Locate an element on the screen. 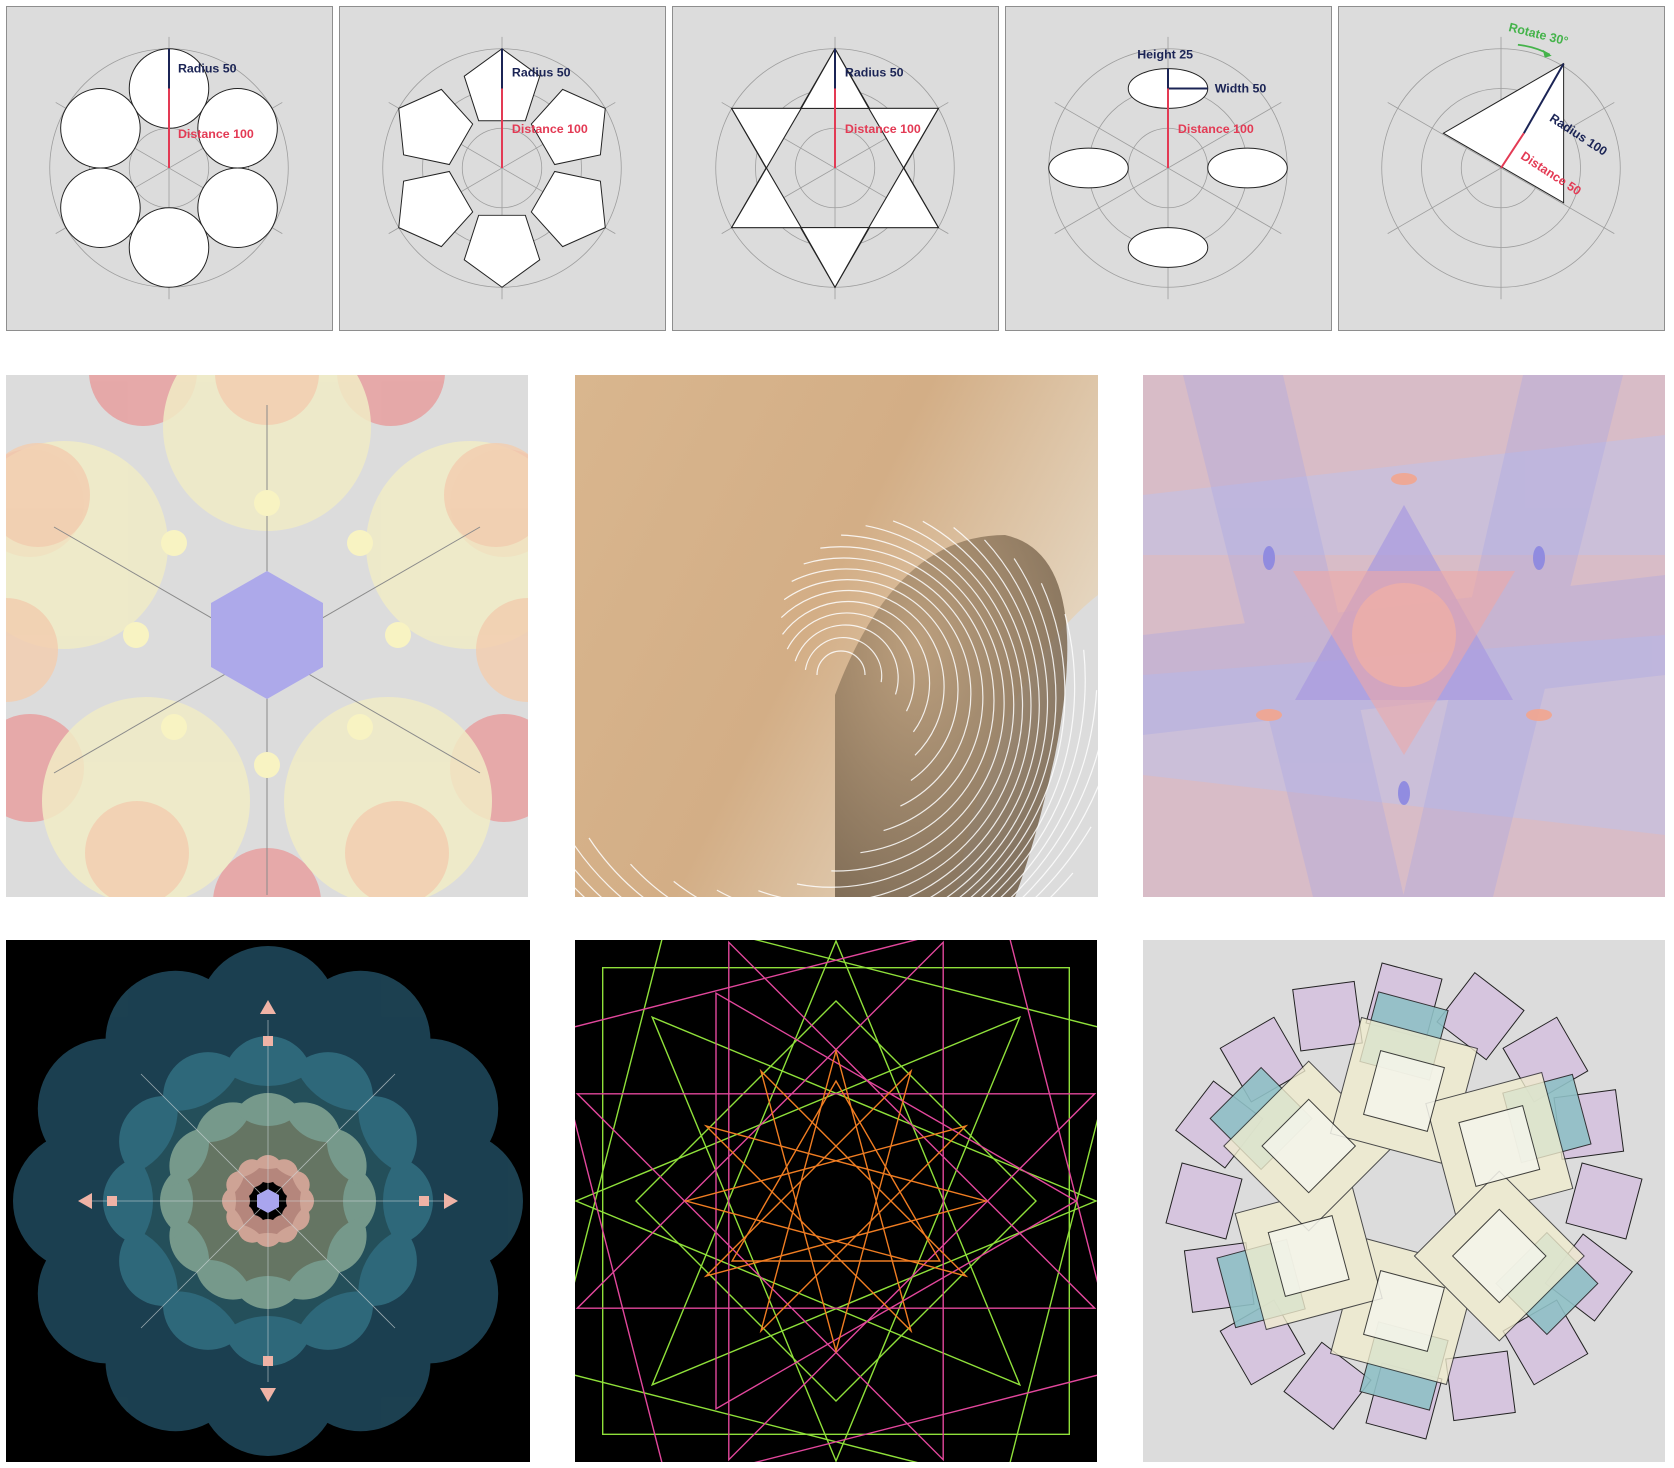 The width and height of the screenshot is (1674, 1468). art-pastel-circles is located at coordinates (267, 636).